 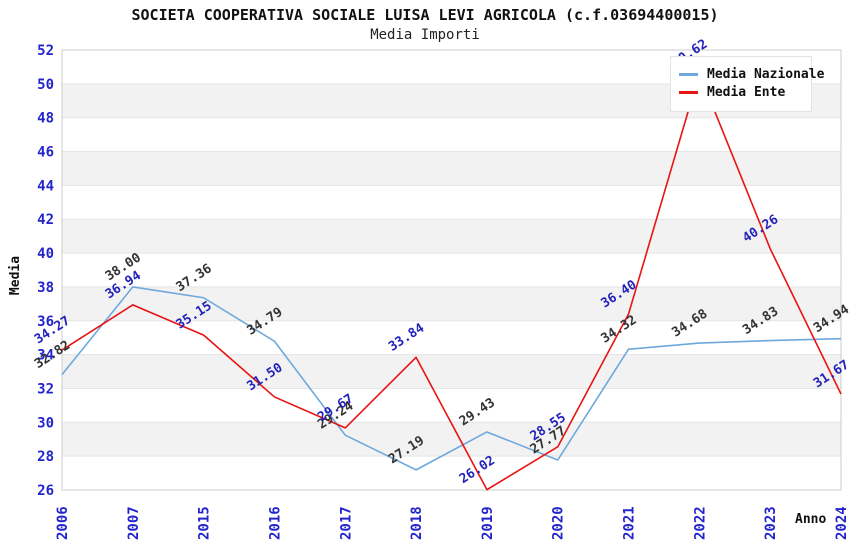 What do you see at coordinates (16, 275) in the screenshot?
I see `y-axis-title: Media` at bounding box center [16, 275].